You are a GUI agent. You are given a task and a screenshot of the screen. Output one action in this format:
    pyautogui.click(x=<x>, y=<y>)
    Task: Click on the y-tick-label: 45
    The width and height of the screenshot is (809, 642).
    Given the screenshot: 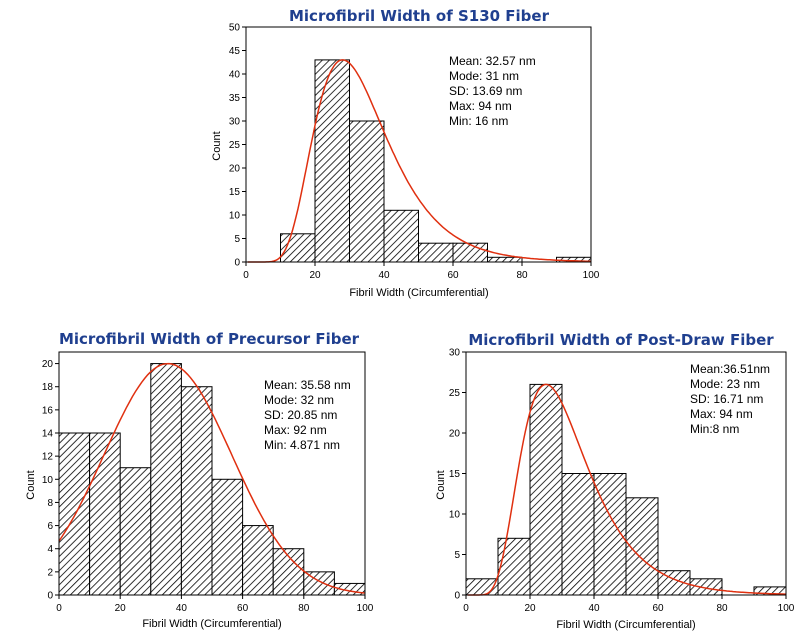 What is the action you would take?
    pyautogui.click(x=235, y=51)
    